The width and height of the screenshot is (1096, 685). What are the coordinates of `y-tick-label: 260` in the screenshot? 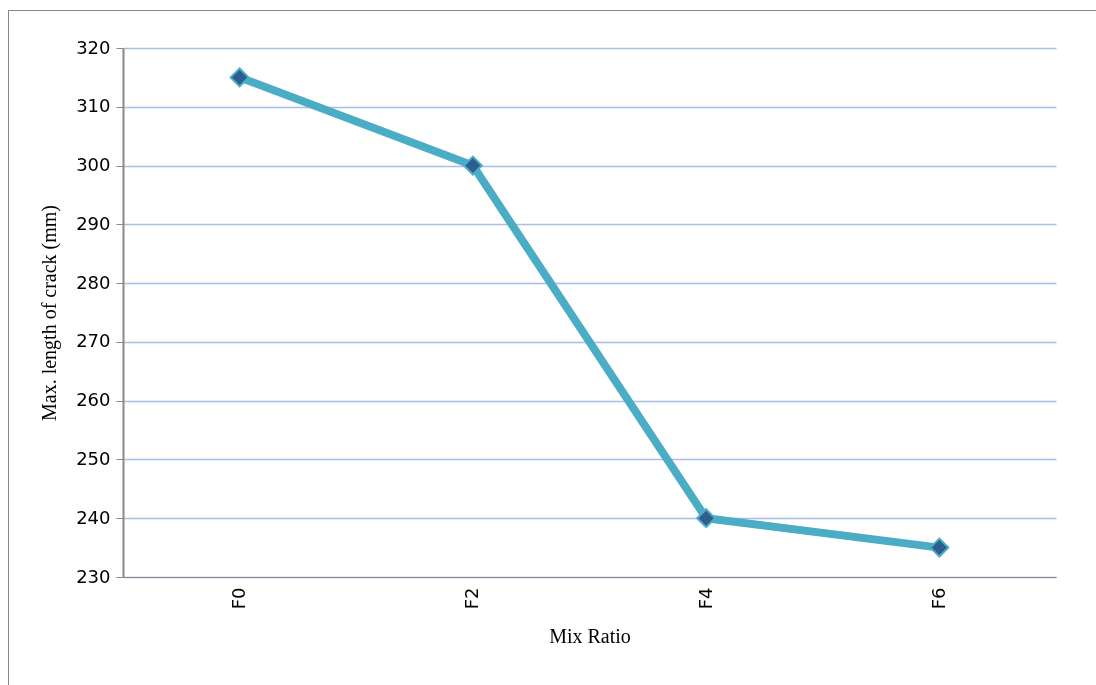 It's located at (93, 400).